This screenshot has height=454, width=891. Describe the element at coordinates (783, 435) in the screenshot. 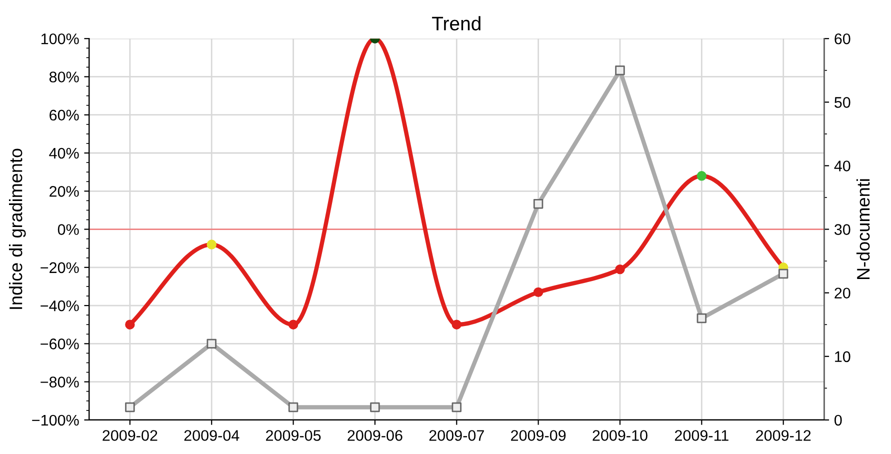

I see `x-tick-label: 2009-12` at that location.